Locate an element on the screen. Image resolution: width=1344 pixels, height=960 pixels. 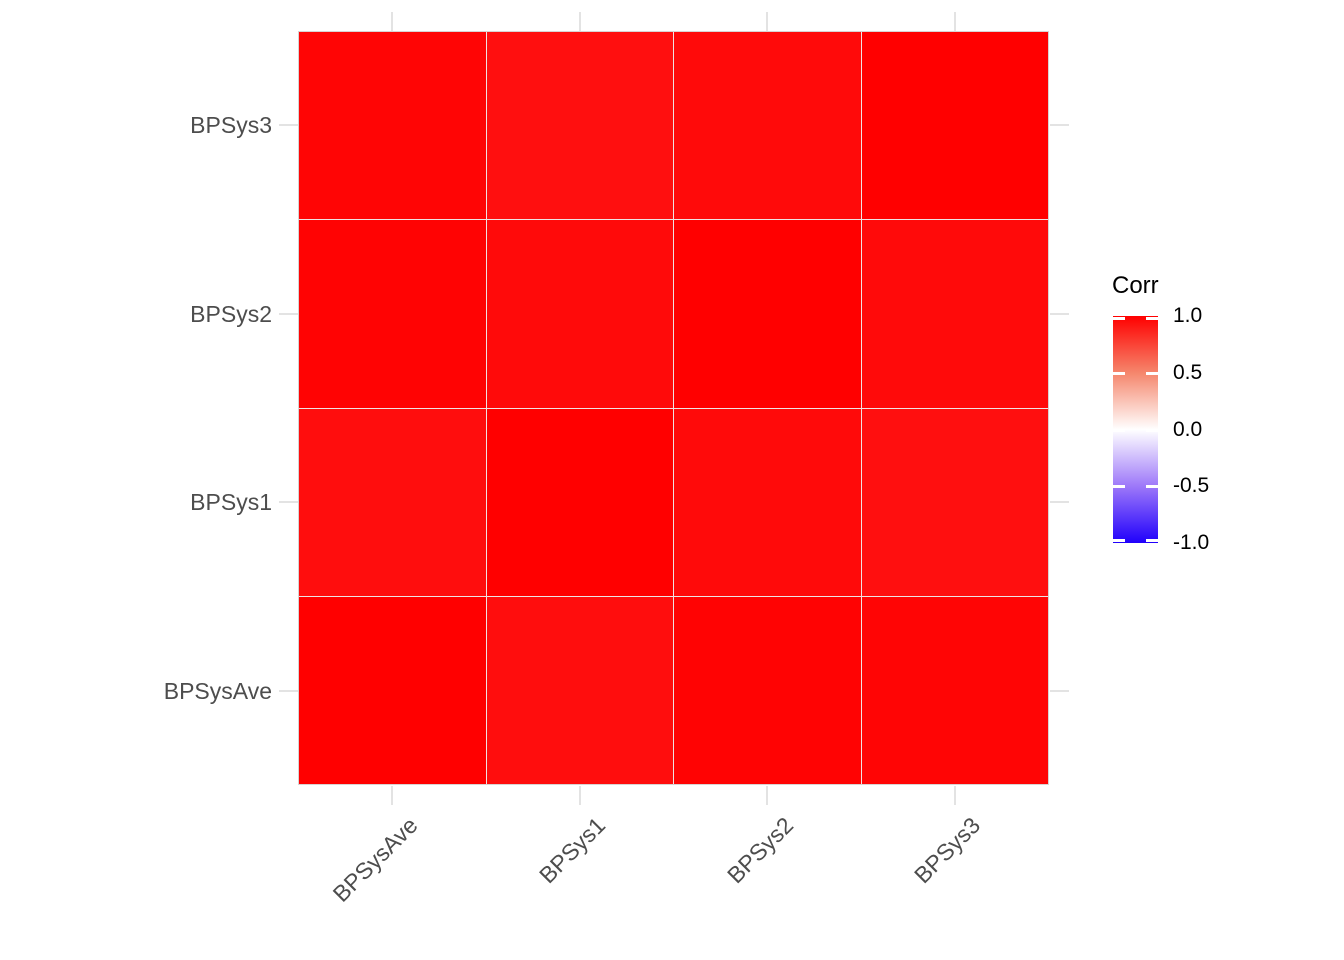
heatmap-cell-BPSys2-BPSysAve is located at coordinates (767, 690).